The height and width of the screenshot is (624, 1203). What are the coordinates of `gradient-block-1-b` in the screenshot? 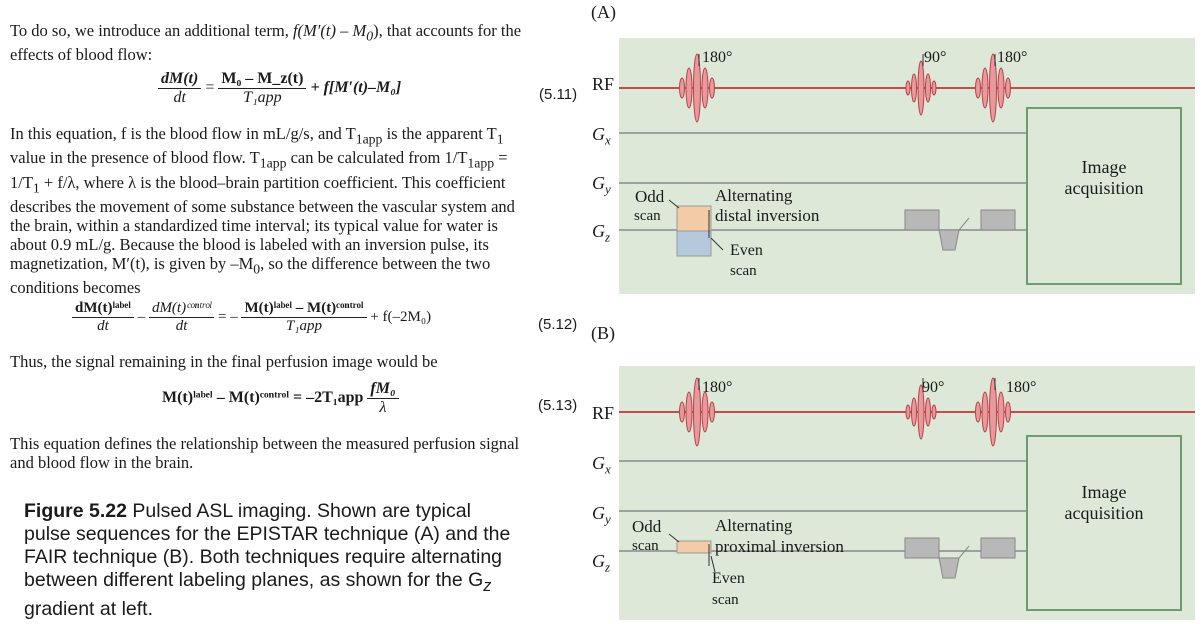 It's located at (922, 548).